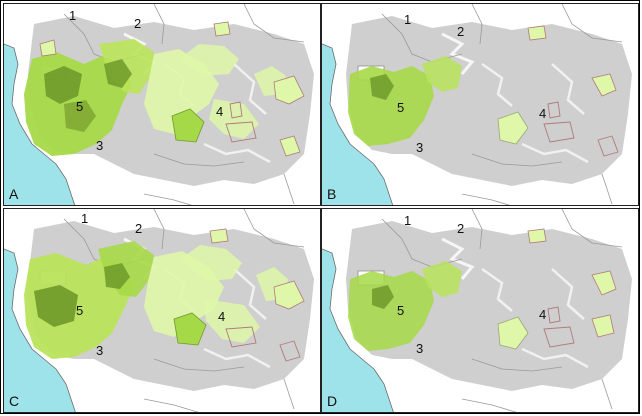  What do you see at coordinates (164, 295) in the screenshot?
I see `suitability-overlay-c` at bounding box center [164, 295].